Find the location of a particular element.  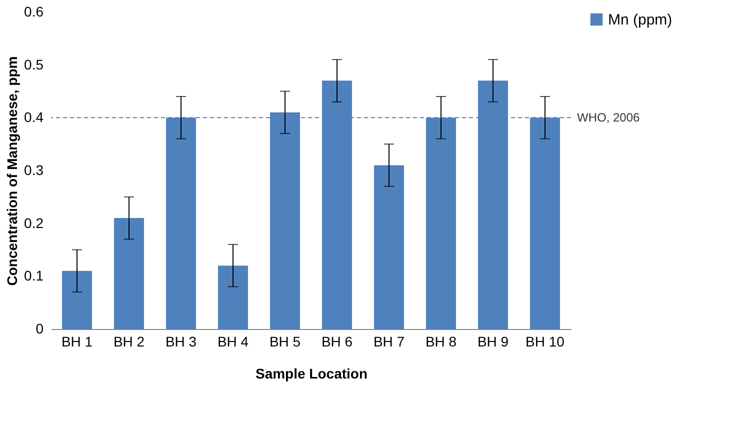

y-tick-label: 0.1 is located at coordinates (34, 276).